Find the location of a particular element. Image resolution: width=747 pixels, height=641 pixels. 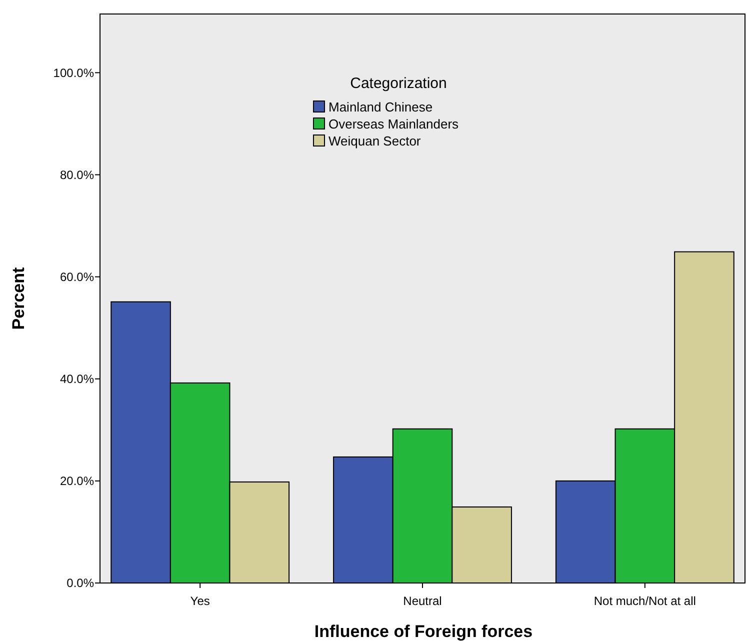

y-tick-label: 20.0% is located at coordinates (77, 481).